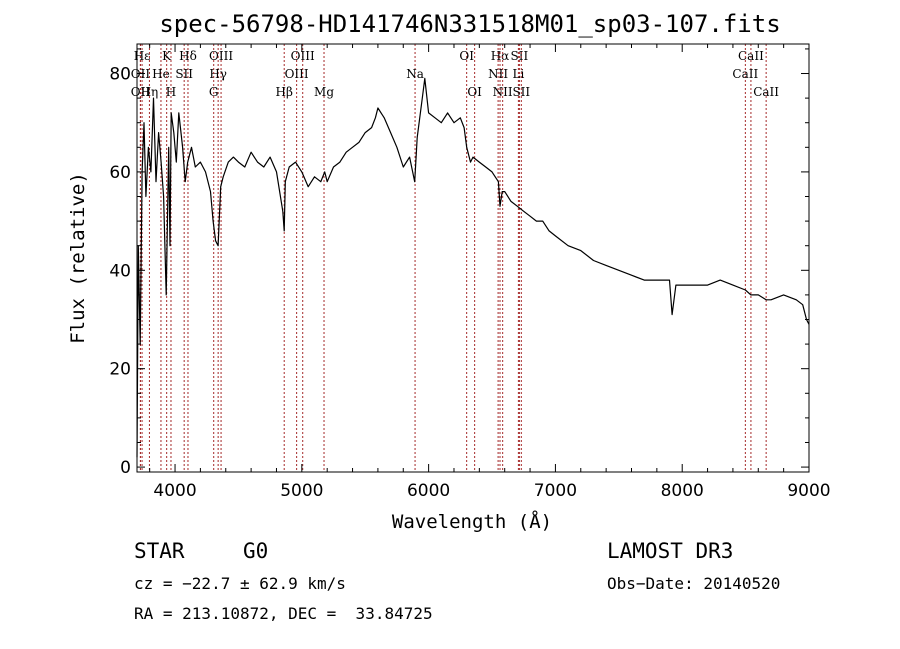 This screenshot has width=900, height=649. Describe the element at coordinates (670, 551) in the screenshot. I see `survey-name: LAMOST DR3` at that location.